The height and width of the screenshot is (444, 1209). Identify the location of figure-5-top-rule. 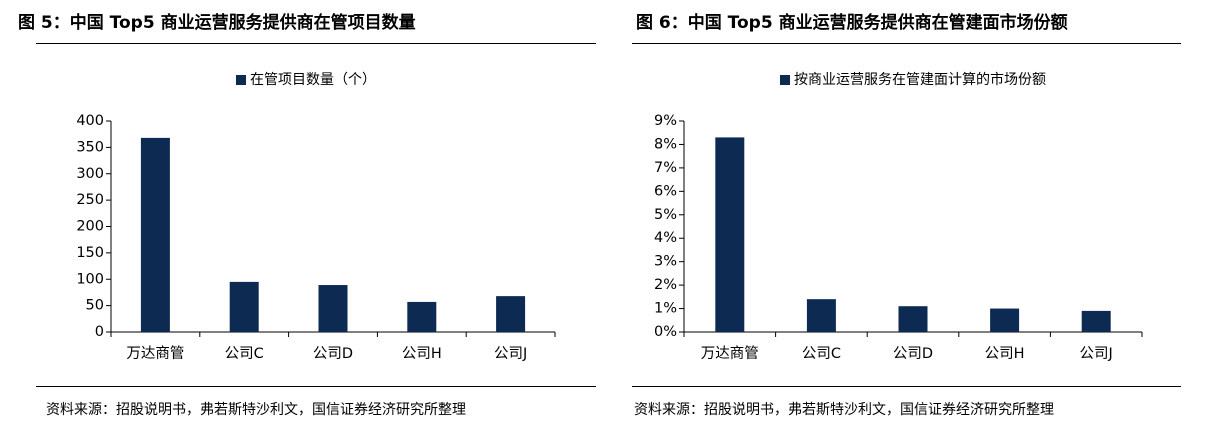
(316, 43).